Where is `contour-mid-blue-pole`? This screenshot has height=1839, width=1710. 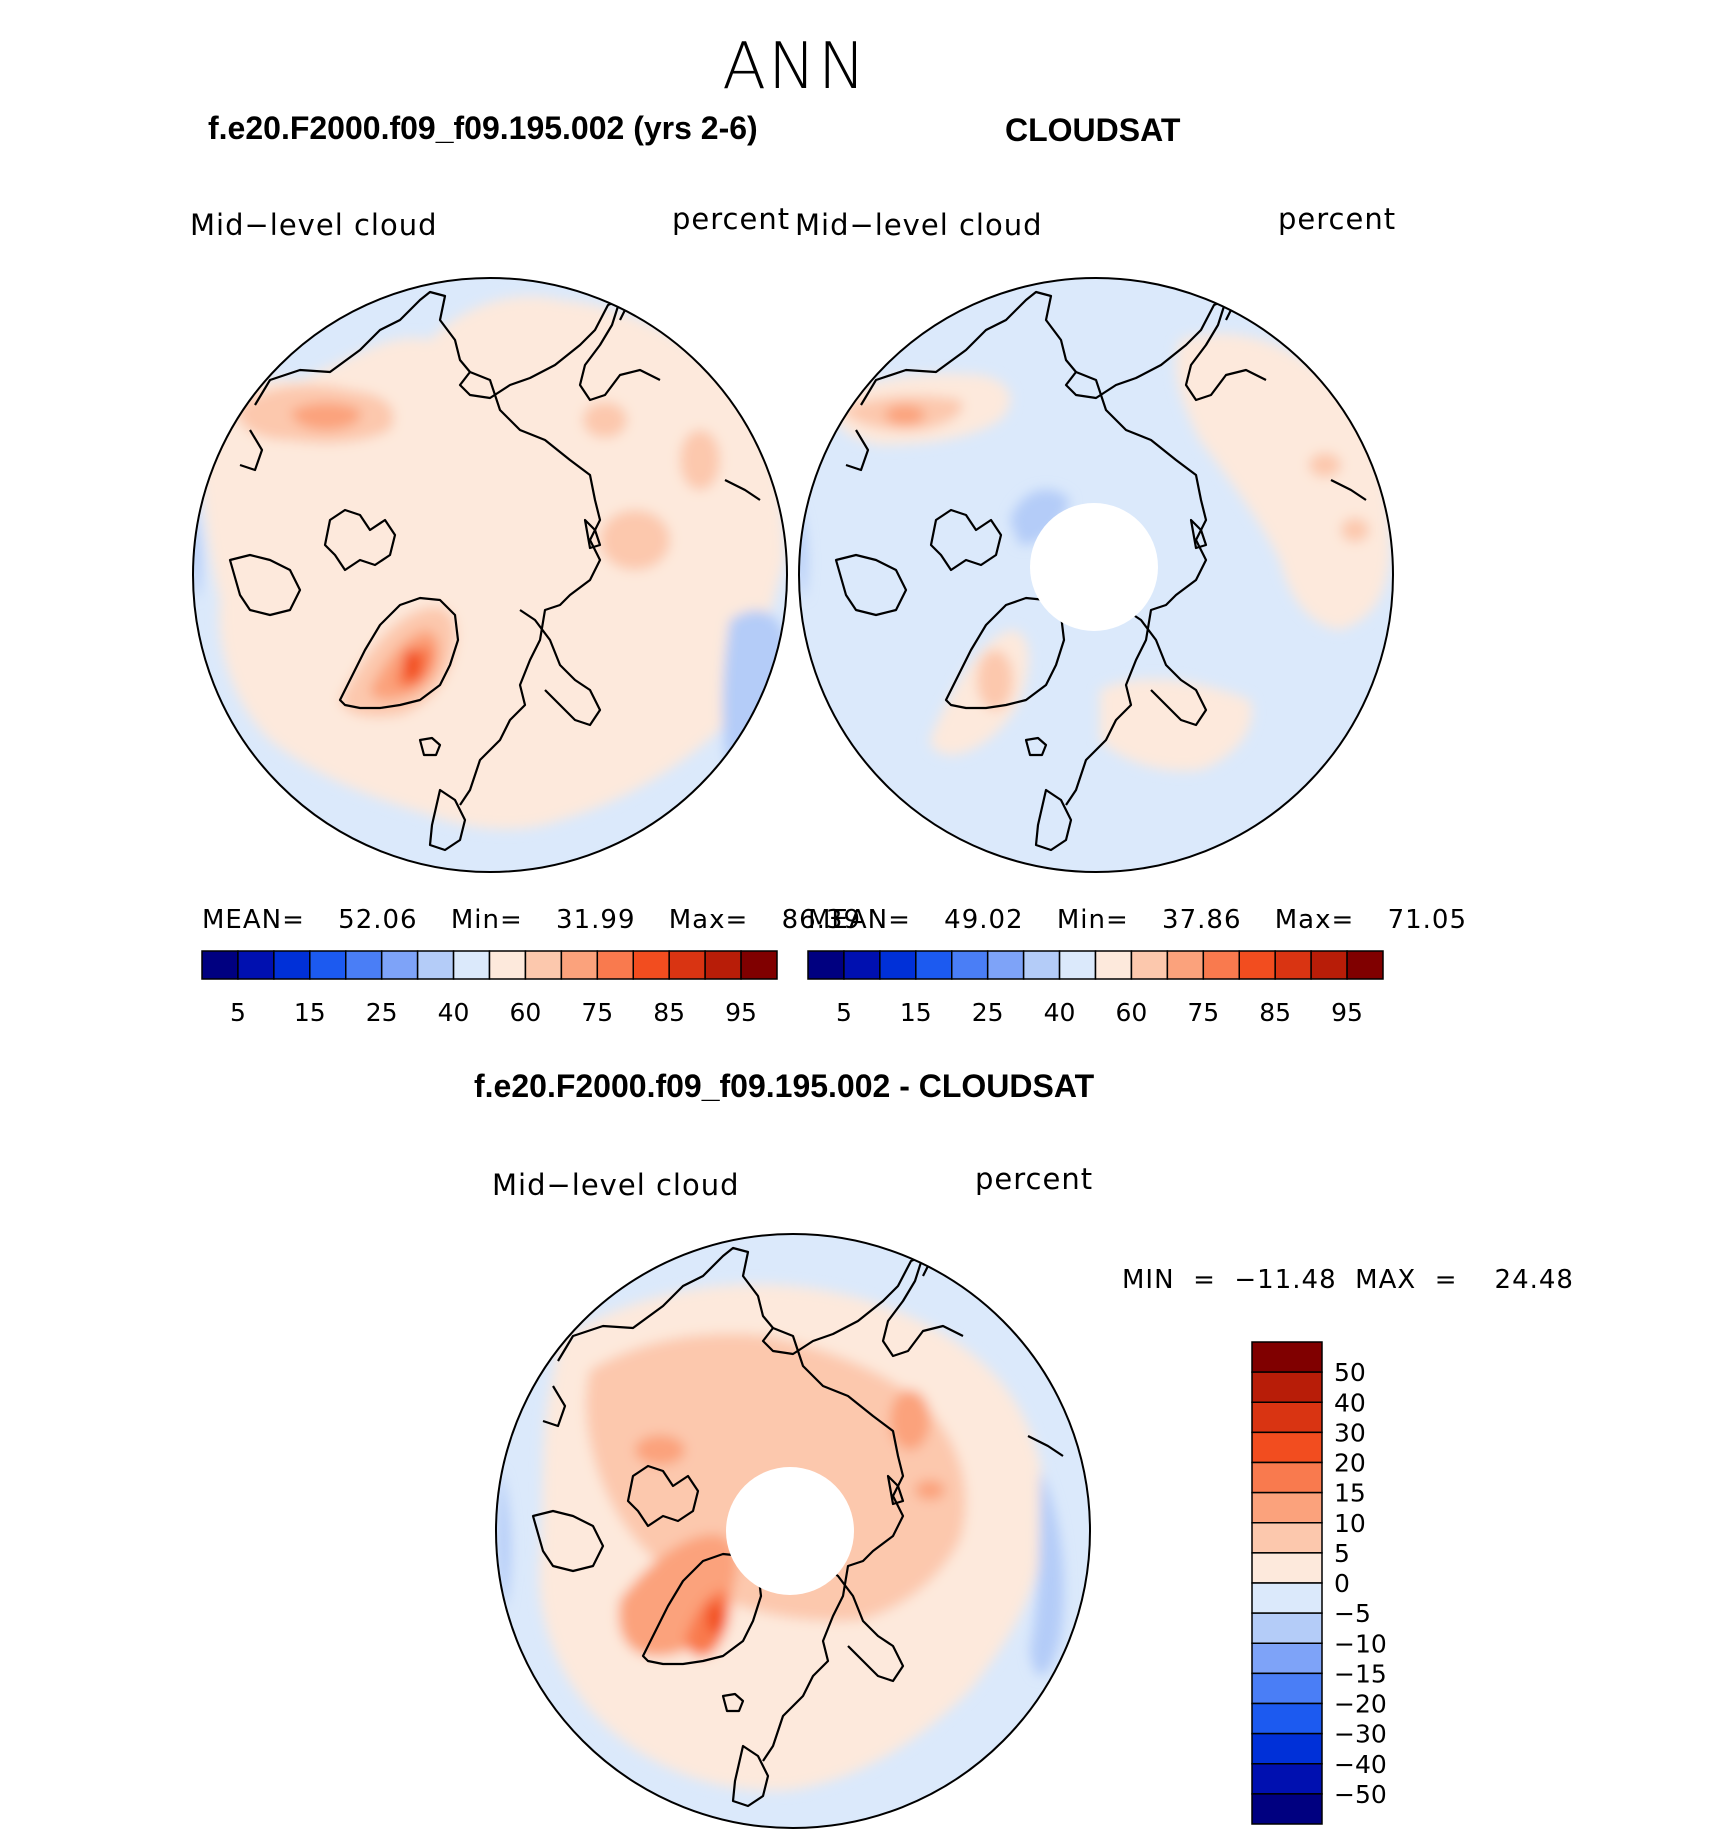
contour-mid-blue-pole is located at coordinates (1040, 517).